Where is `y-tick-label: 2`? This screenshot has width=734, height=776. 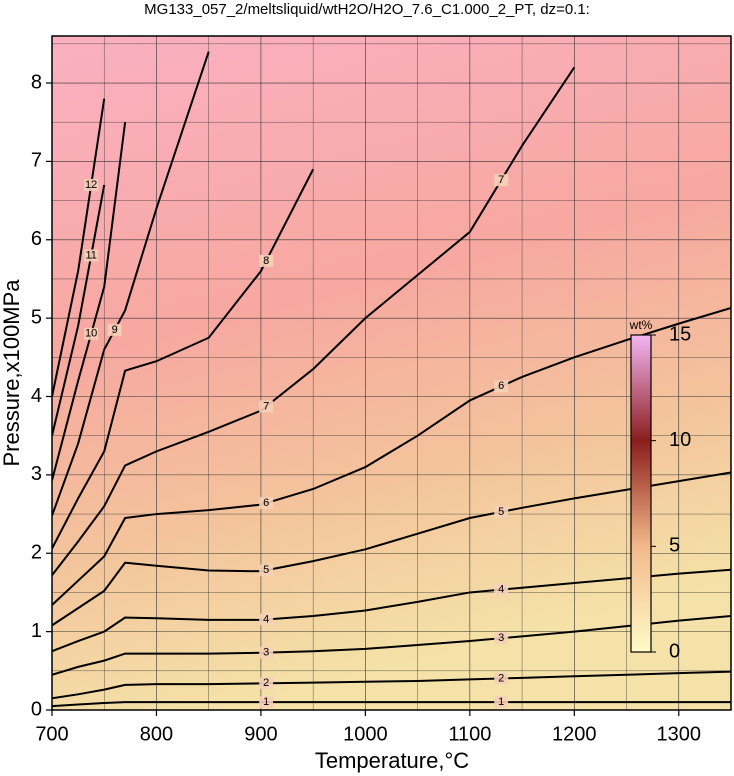
y-tick-label: 2 is located at coordinates (36, 553).